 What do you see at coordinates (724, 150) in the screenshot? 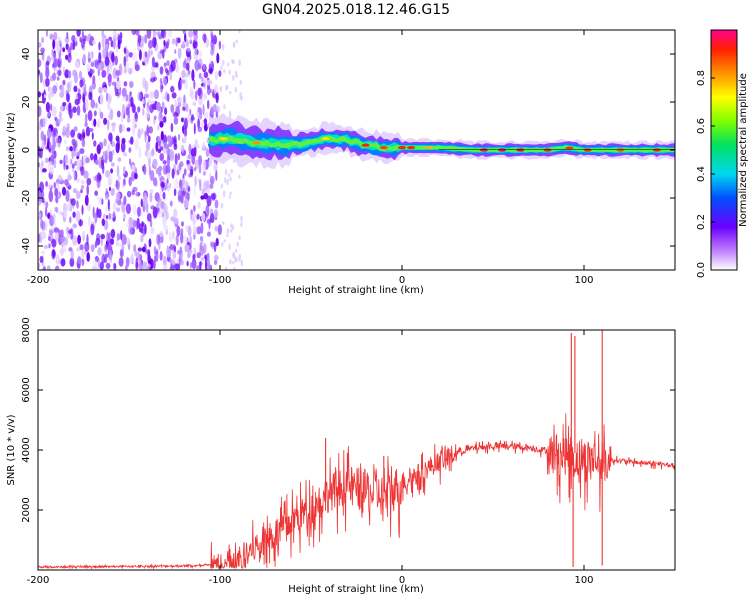
I see `colorbar-gradient` at bounding box center [724, 150].